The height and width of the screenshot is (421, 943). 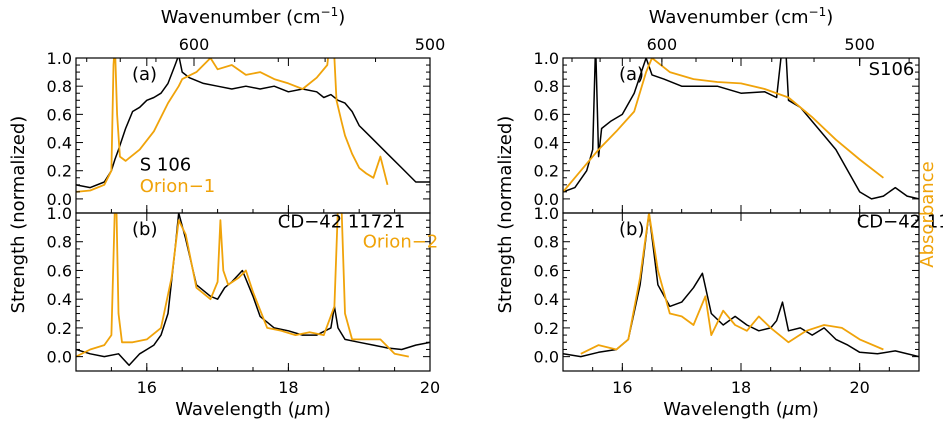 I want to click on series-label: S 106, so click(x=166, y=165).